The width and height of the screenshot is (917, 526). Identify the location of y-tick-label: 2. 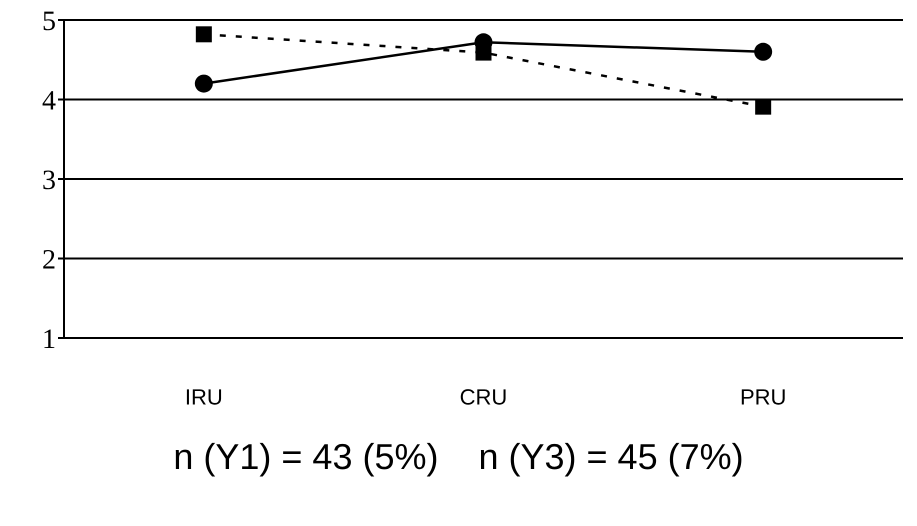
(49, 260).